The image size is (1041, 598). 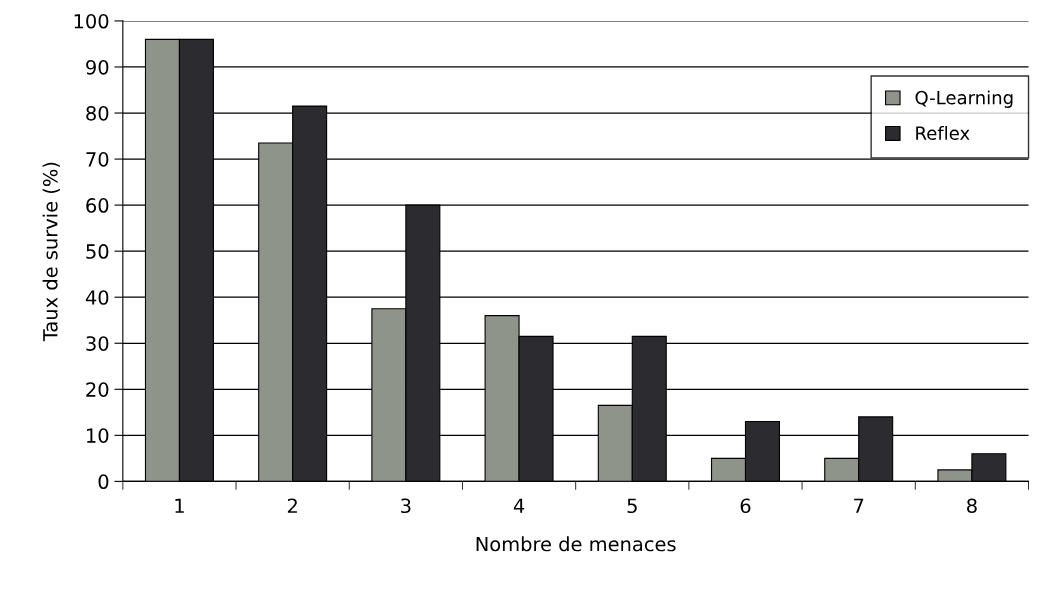 What do you see at coordinates (745, 506) in the screenshot?
I see `x-tick-label: 6` at bounding box center [745, 506].